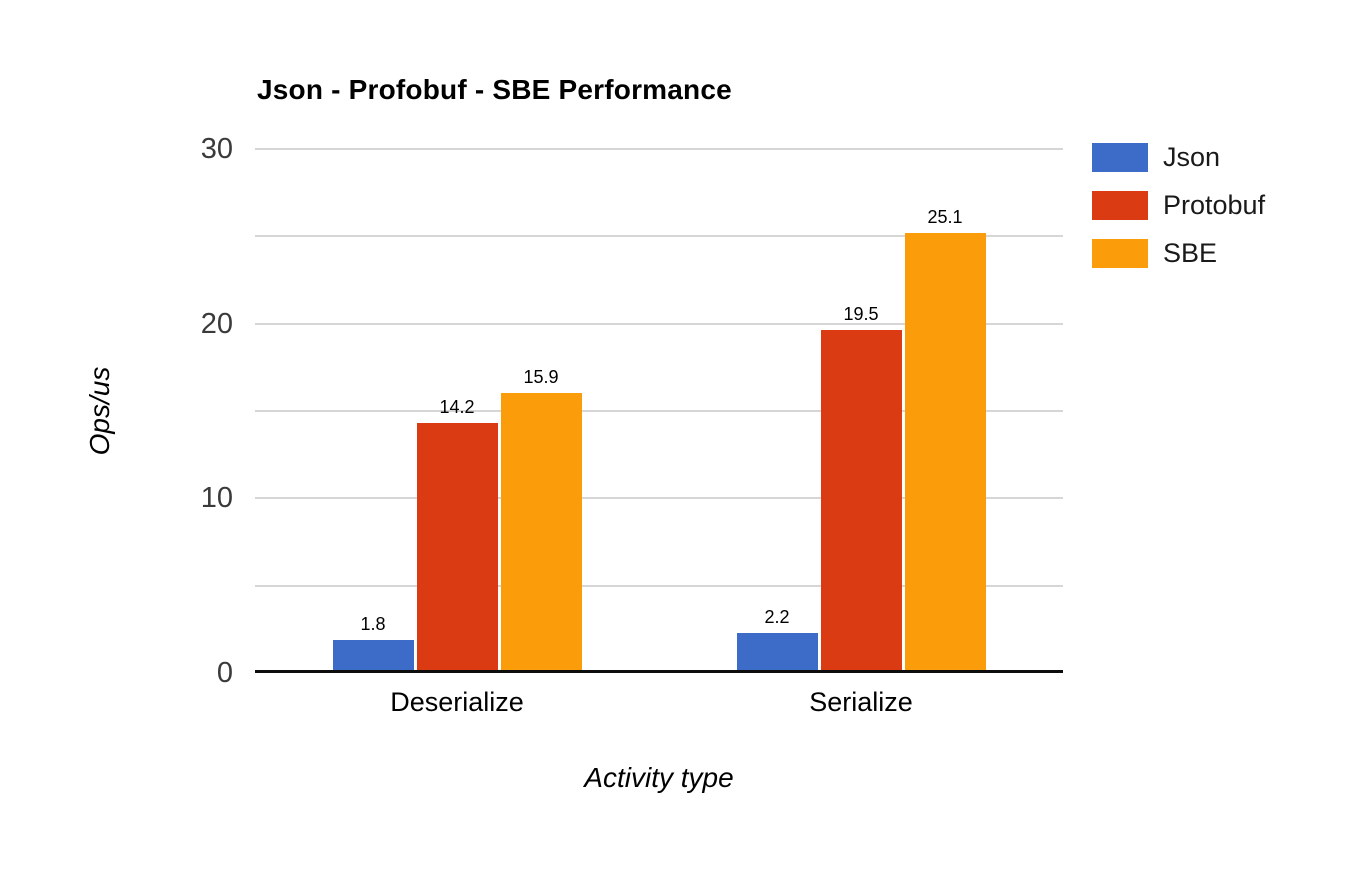  I want to click on value-label-sbe-deserialize: 15.9, so click(541, 377).